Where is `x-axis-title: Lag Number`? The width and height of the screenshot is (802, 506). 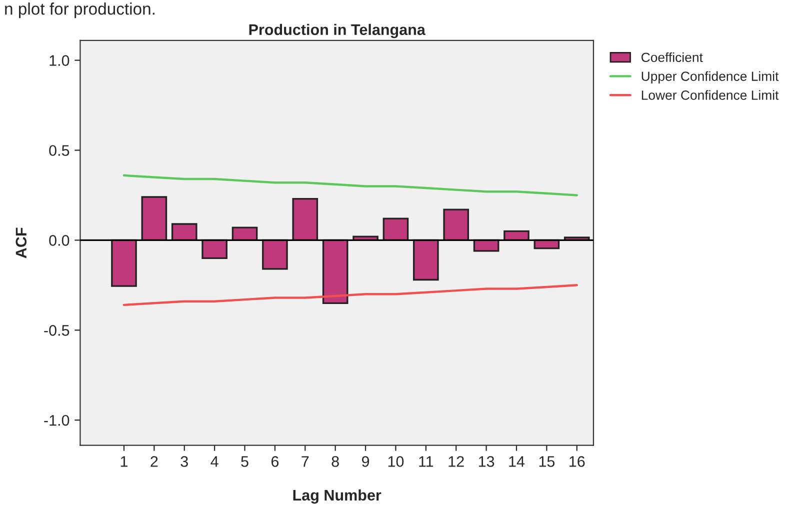 x-axis-title: Lag Number is located at coordinates (337, 496).